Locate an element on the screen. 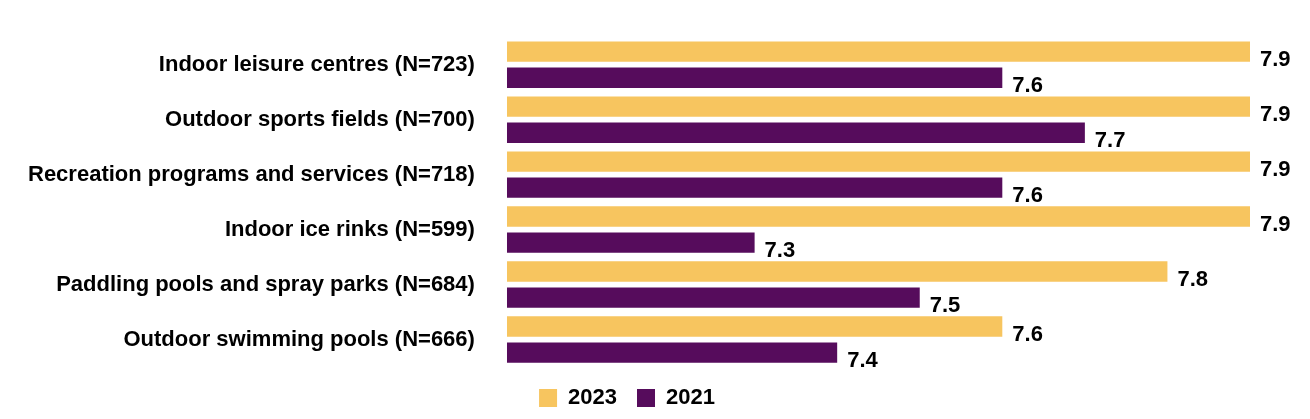 The image size is (1310, 419). data-label: 7.5 is located at coordinates (945, 304).